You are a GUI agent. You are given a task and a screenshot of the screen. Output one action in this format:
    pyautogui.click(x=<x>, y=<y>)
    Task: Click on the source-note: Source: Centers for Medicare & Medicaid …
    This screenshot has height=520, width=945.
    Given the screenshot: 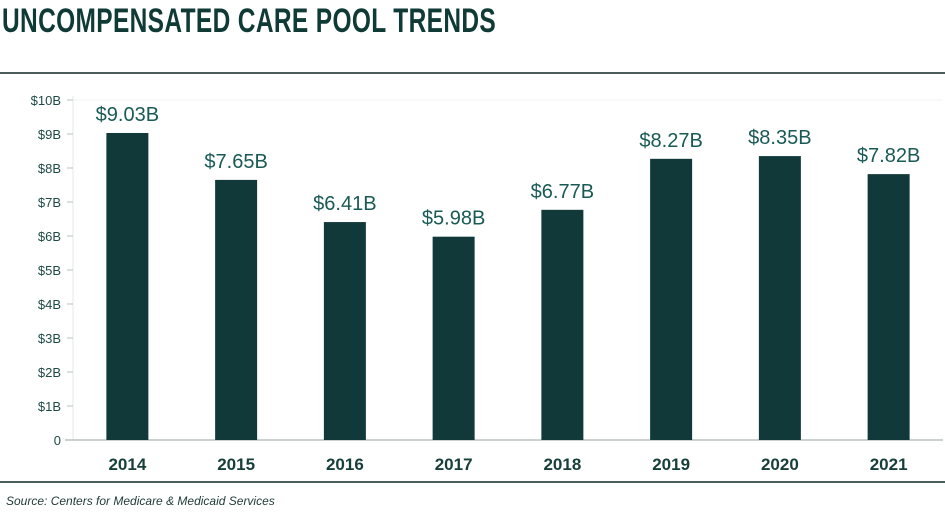 What is the action you would take?
    pyautogui.click(x=140, y=501)
    